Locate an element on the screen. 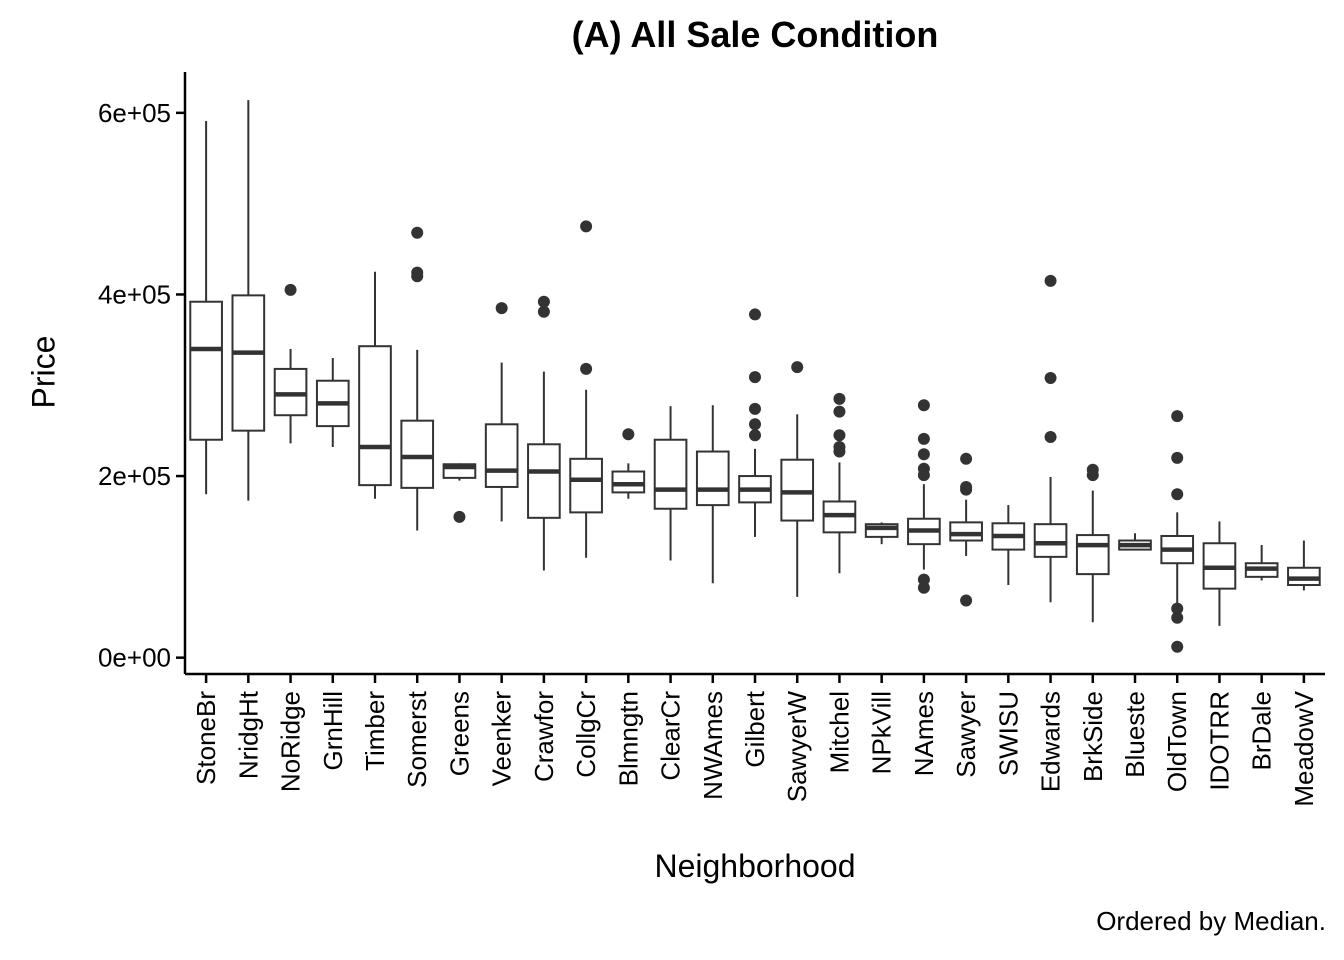  box-mitchel is located at coordinates (839, 483).